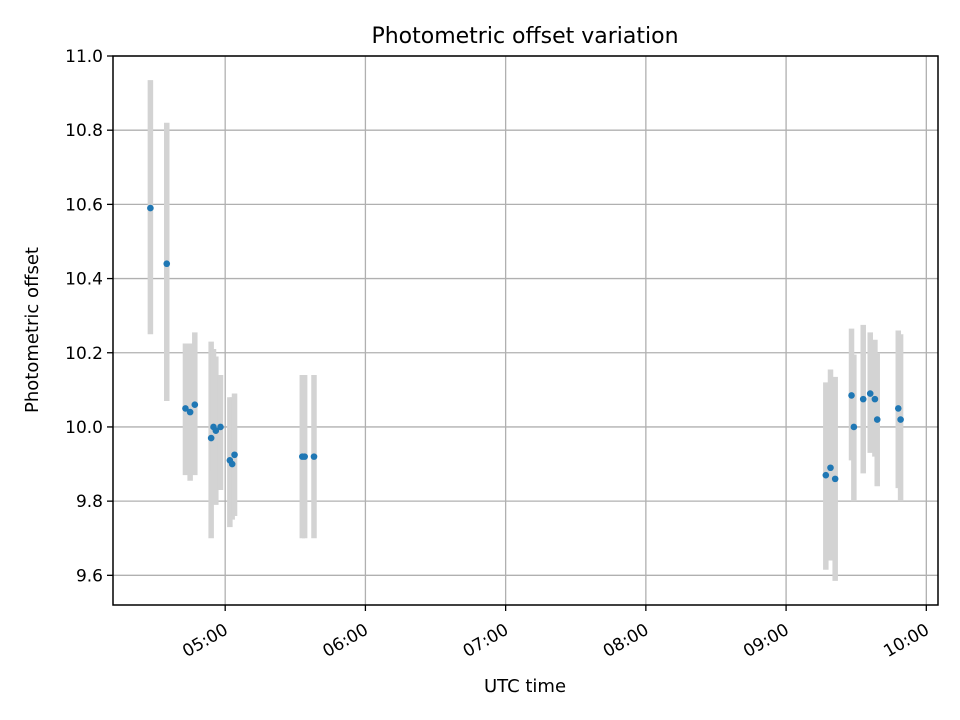 Image resolution: width=960 pixels, height=720 pixels. What do you see at coordinates (345, 641) in the screenshot?
I see `x-tick-label: 06:00` at bounding box center [345, 641].